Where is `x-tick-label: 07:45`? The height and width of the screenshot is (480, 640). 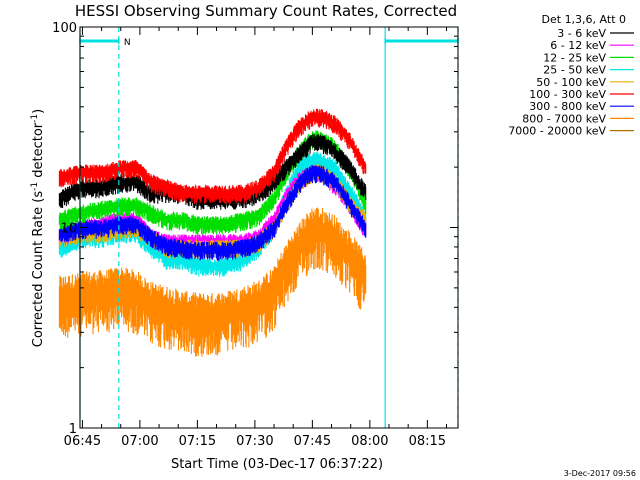
x-tick-label: 07:45 is located at coordinates (312, 441).